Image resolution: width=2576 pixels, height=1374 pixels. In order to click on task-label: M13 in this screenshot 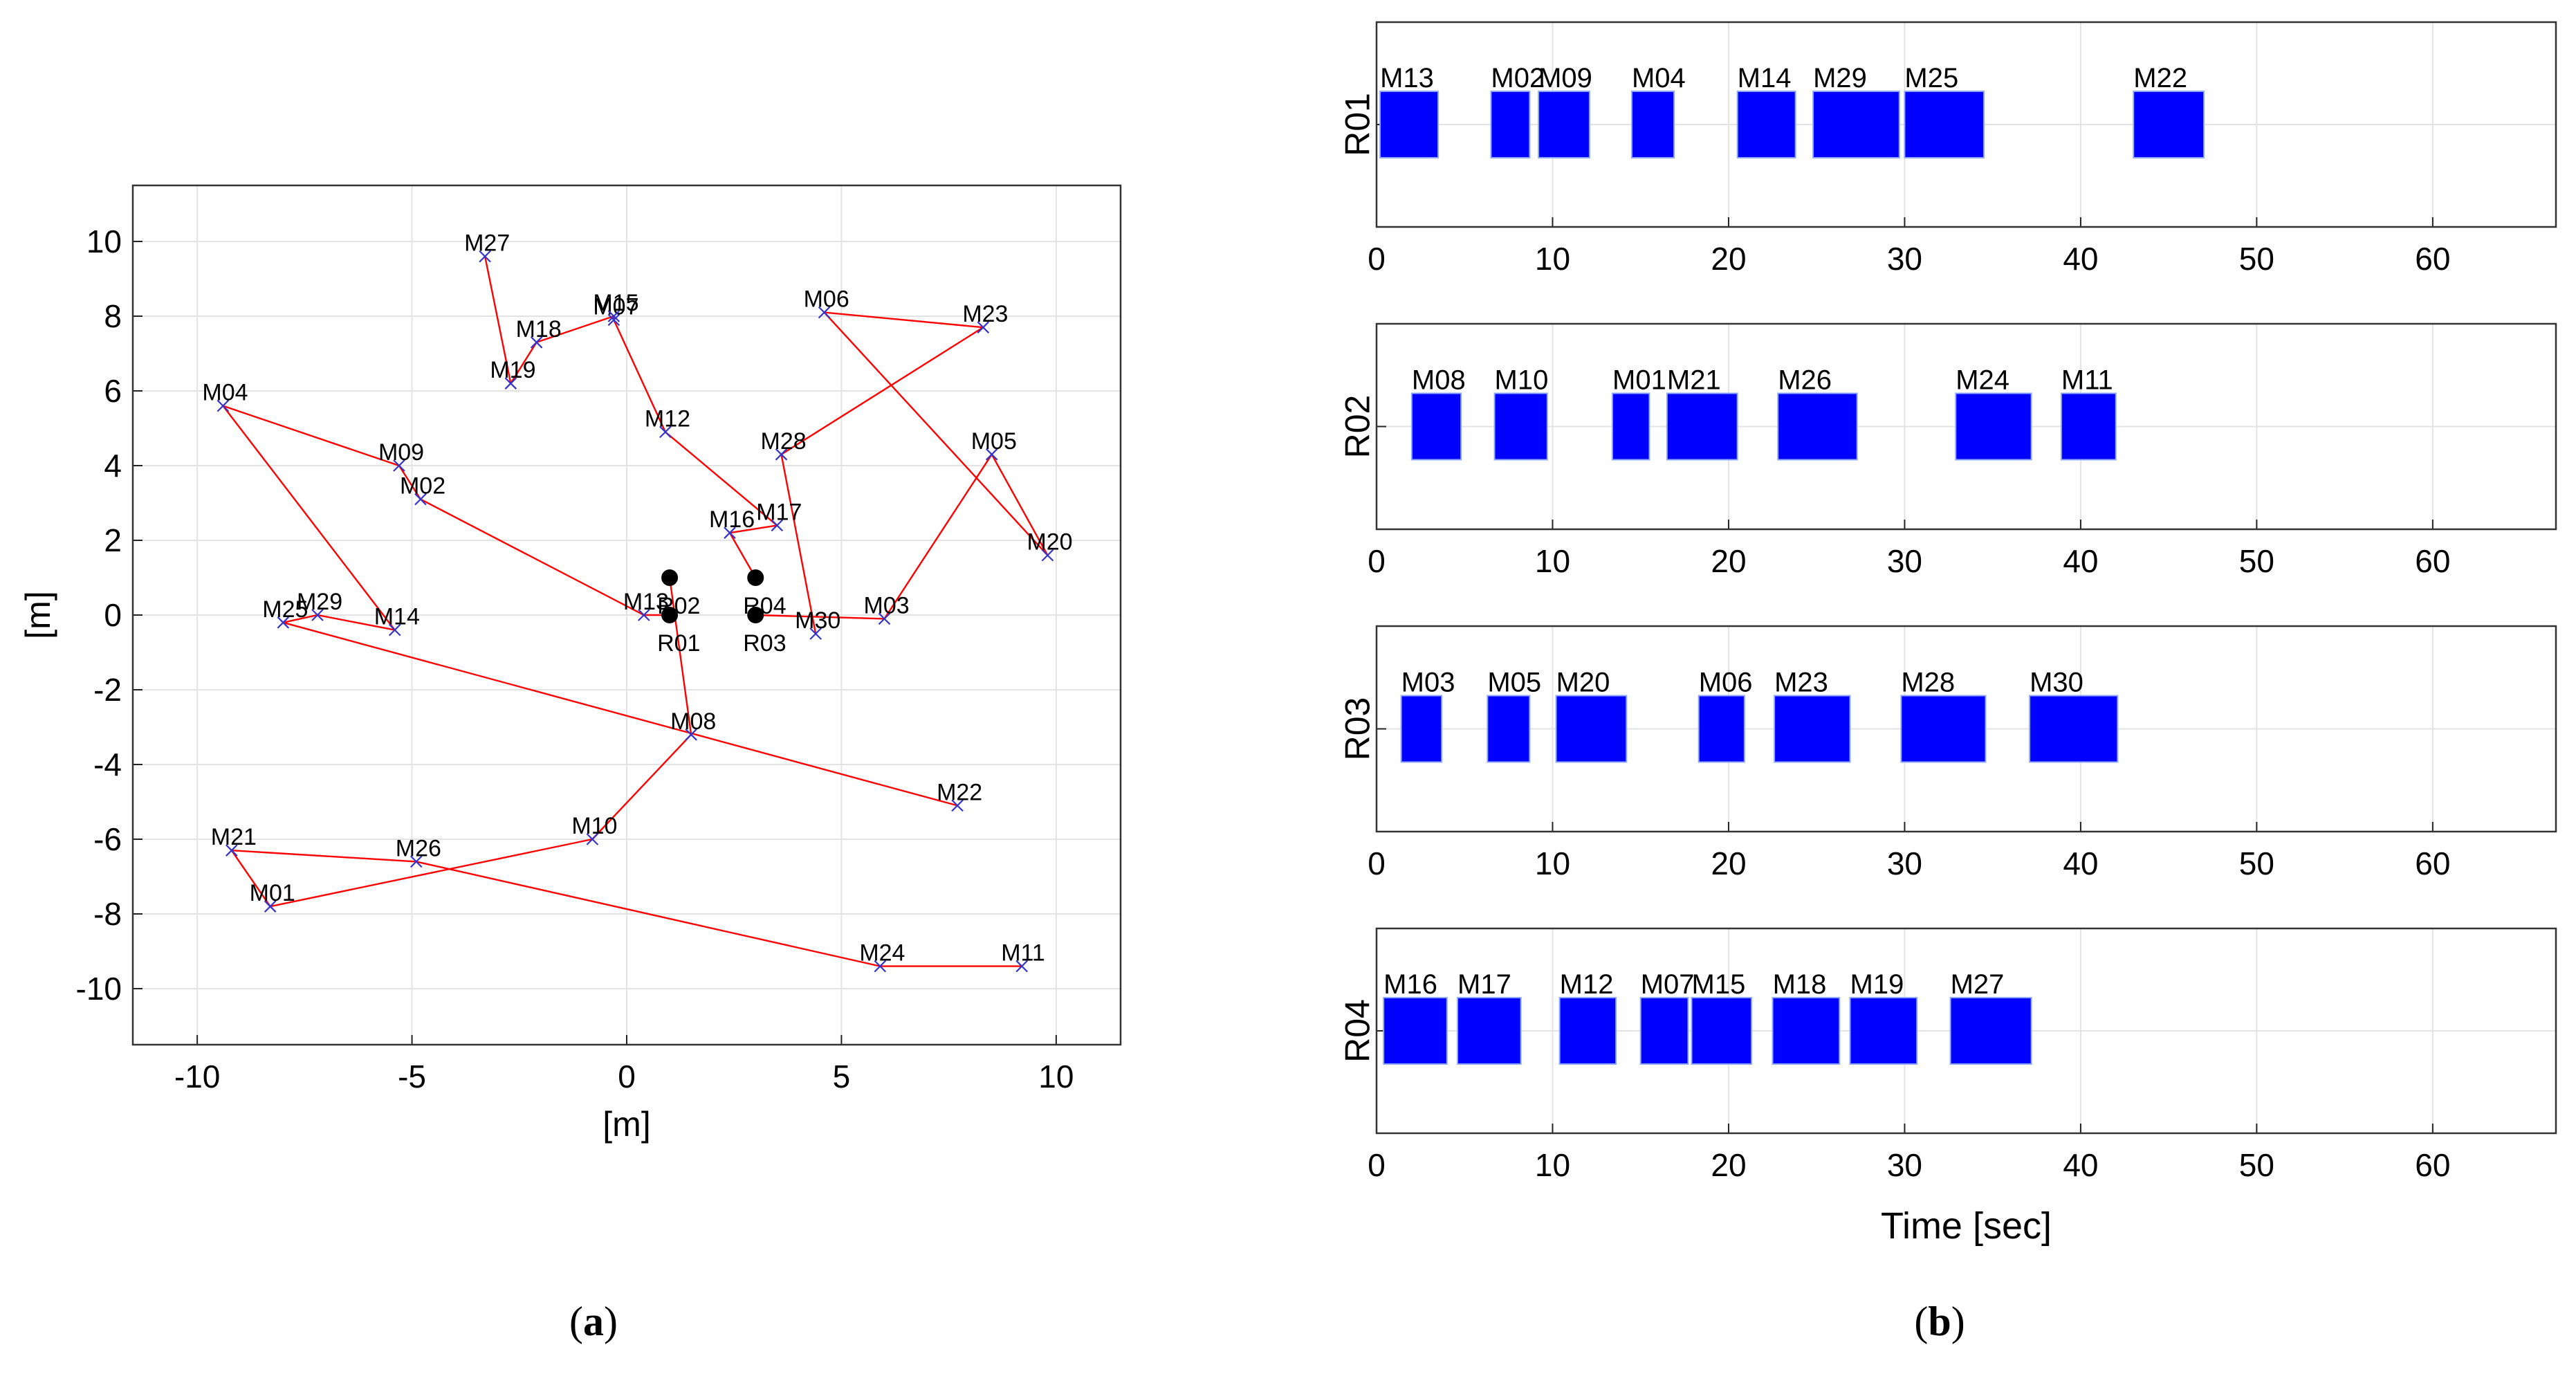, I will do `click(1407, 78)`.